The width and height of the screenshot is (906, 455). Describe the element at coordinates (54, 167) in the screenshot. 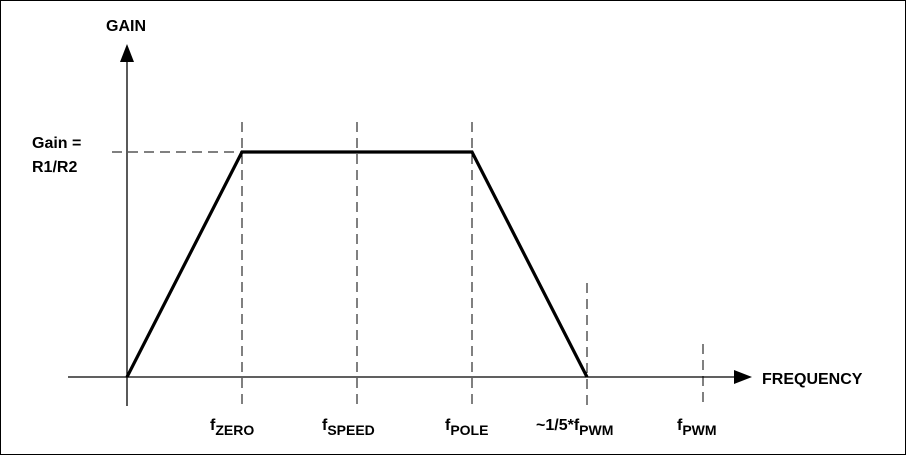

I see `gain-label-line2: R1/R2` at that location.